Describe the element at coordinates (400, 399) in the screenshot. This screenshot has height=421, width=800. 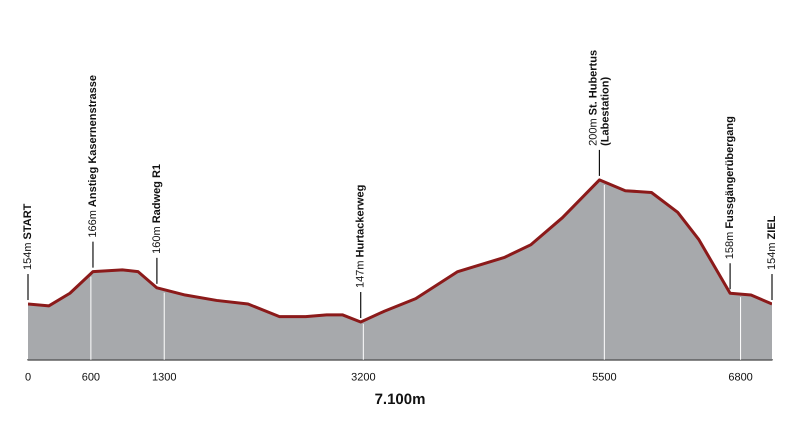
I see `x-axis-title: 7.100m` at that location.